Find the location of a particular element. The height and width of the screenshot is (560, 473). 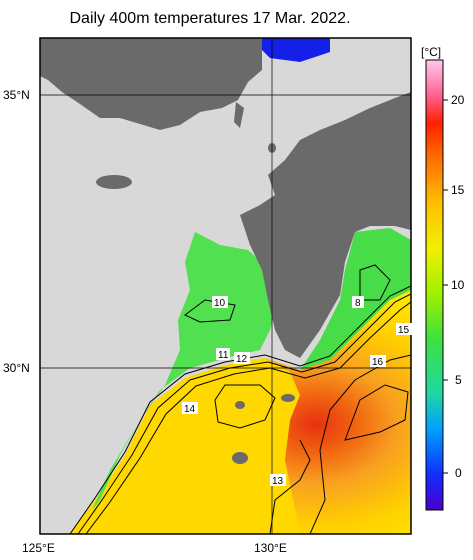

jeju-island is located at coordinates (114, 182).